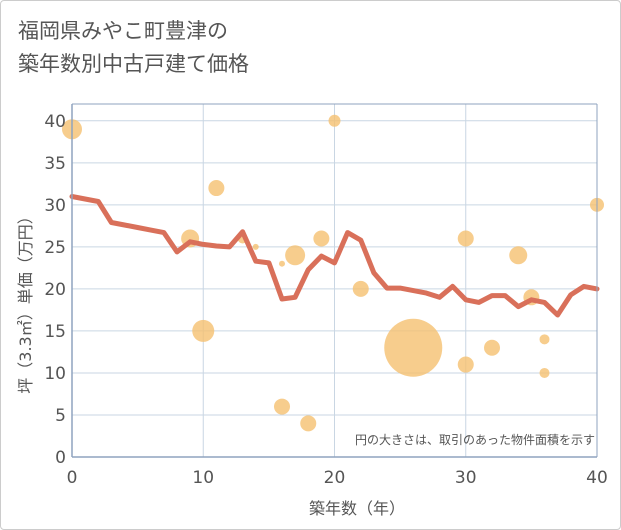 This screenshot has height=530, width=621. What do you see at coordinates (55, 164) in the screenshot?
I see `y-tick-label-7: 35` at bounding box center [55, 164].